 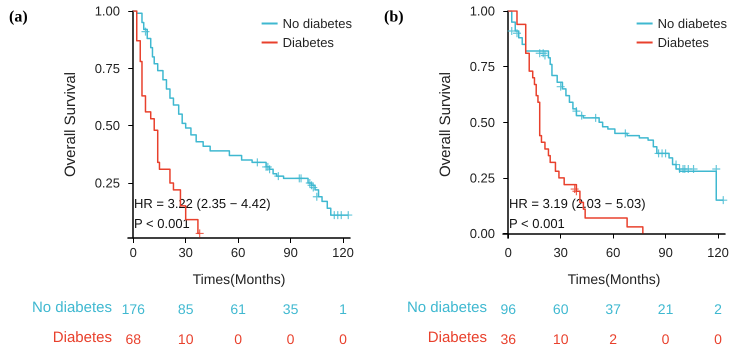 What do you see at coordinates (343, 309) in the screenshot?
I see `text: 1` at bounding box center [343, 309].